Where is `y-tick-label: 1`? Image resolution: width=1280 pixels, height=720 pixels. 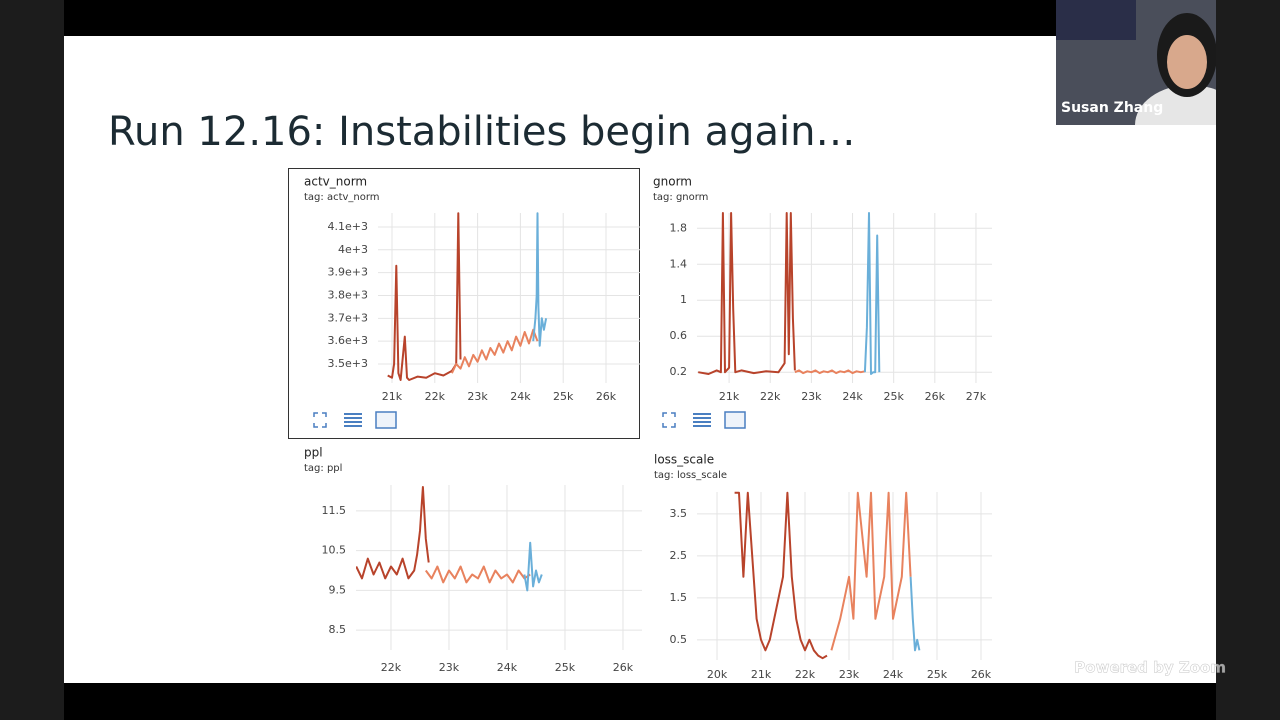 y-tick-label: 1 is located at coordinates (683, 299).